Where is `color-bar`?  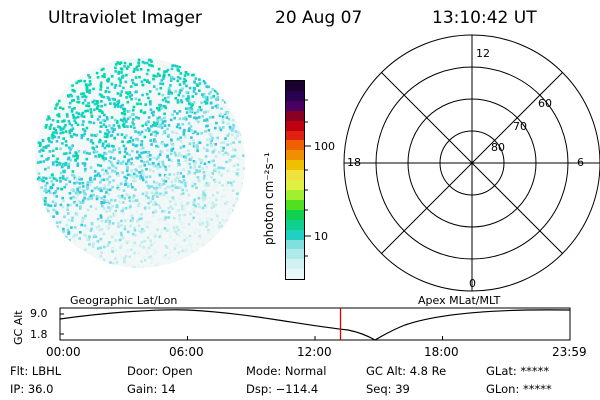
color-bar is located at coordinates (295, 180).